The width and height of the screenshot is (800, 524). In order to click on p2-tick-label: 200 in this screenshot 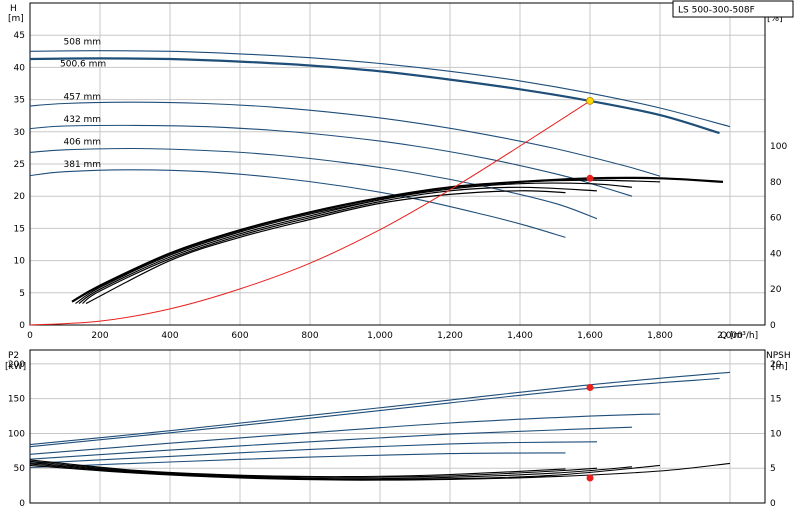, I will do `click(16, 365)`.